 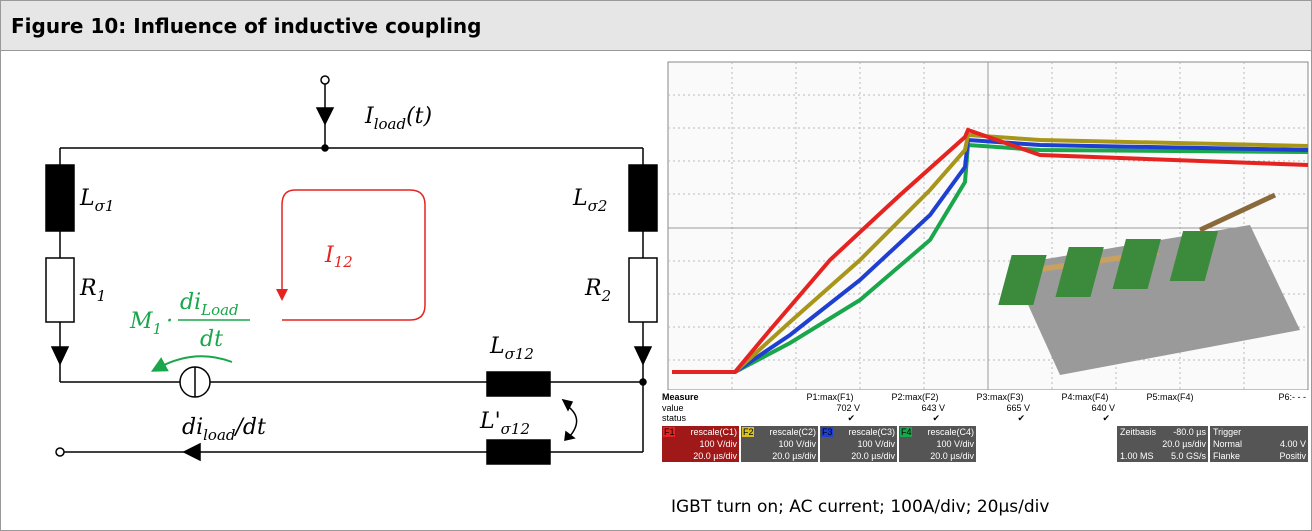 What do you see at coordinates (914, 397) in the screenshot?
I see `scope-text: P2:max(F2)` at bounding box center [914, 397].